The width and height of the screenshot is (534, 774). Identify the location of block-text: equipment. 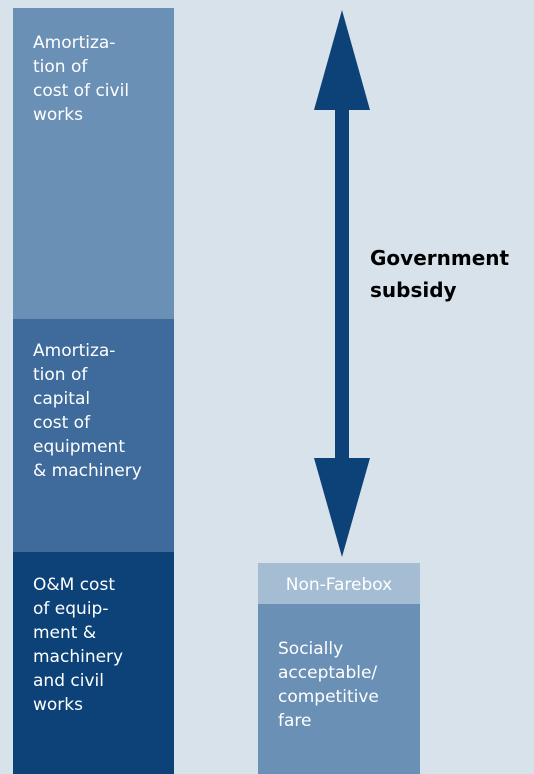
(79, 447).